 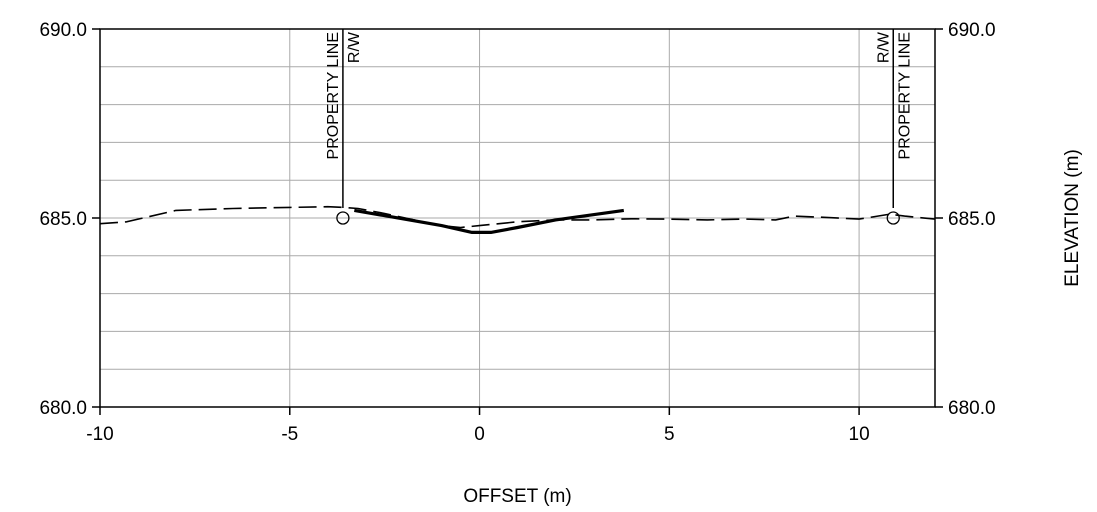 I want to click on x-tick-label: 0, so click(x=479, y=434).